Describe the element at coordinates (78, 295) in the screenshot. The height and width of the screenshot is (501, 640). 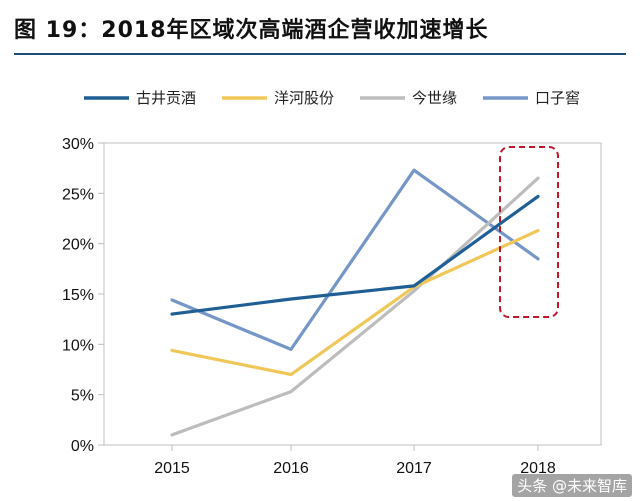
I see `y-tick-label: 15%` at that location.